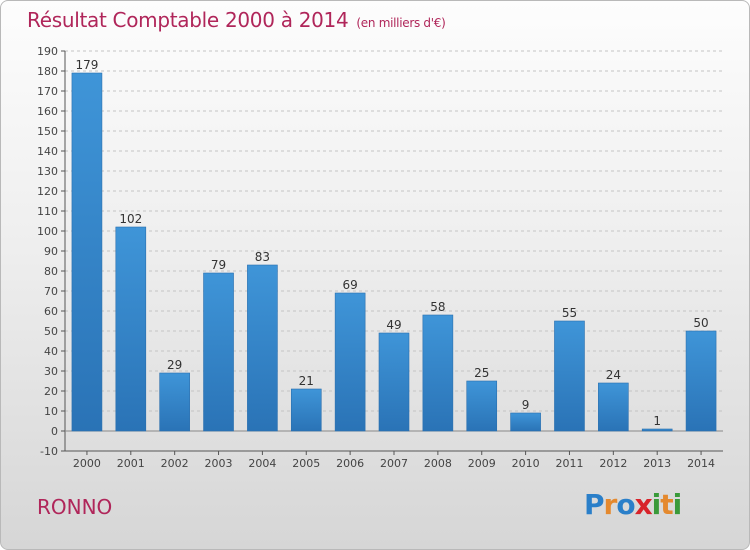 This screenshot has height=550, width=750. What do you see at coordinates (306, 463) in the screenshot?
I see `x-tick-label: 2005` at bounding box center [306, 463].